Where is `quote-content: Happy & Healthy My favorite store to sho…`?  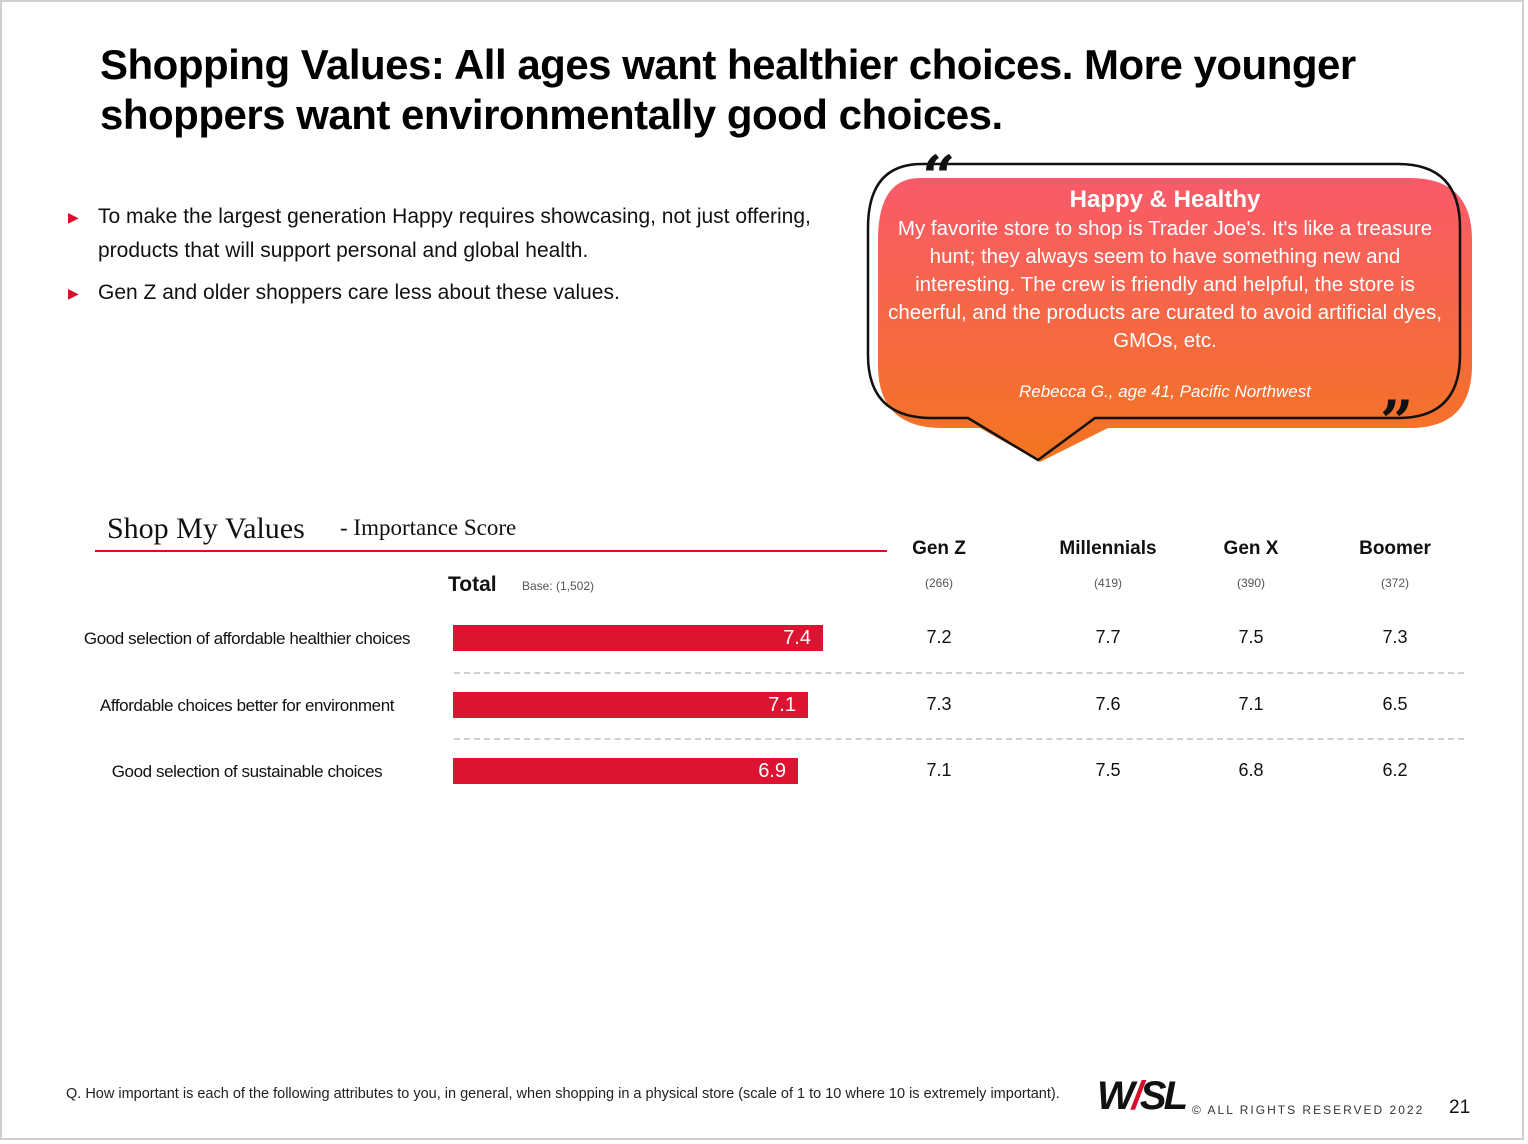 quote-content: Happy & Healthy My favorite store to sho… is located at coordinates (1165, 270).